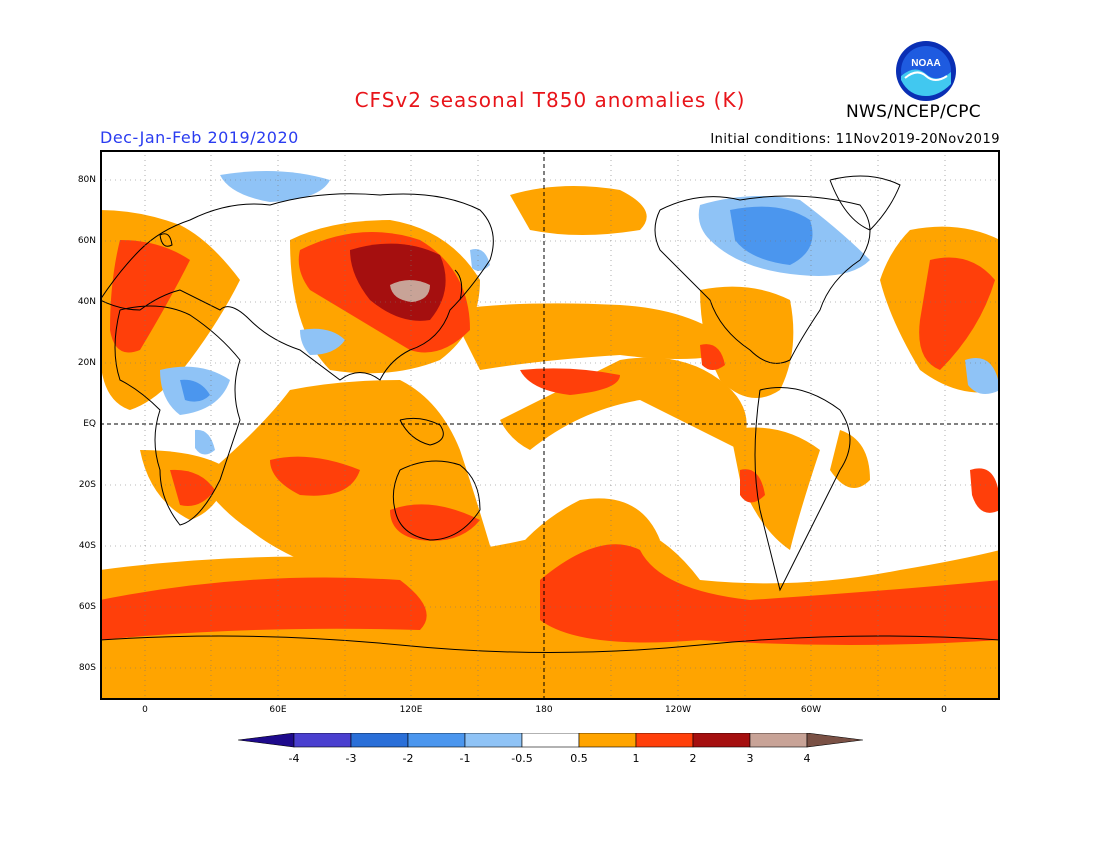 The height and width of the screenshot is (850, 1100). Describe the element at coordinates (522, 758) in the screenshot. I see `colorbar-label: -0.5` at that location.